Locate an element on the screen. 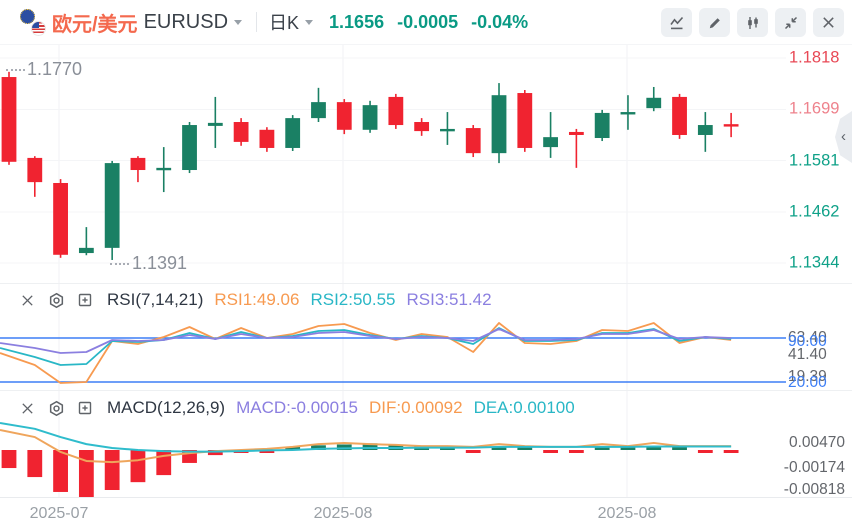 Image resolution: width=852 pixels, height=528 pixels. macd-title: MACD(12,26,9) is located at coordinates (166, 407).